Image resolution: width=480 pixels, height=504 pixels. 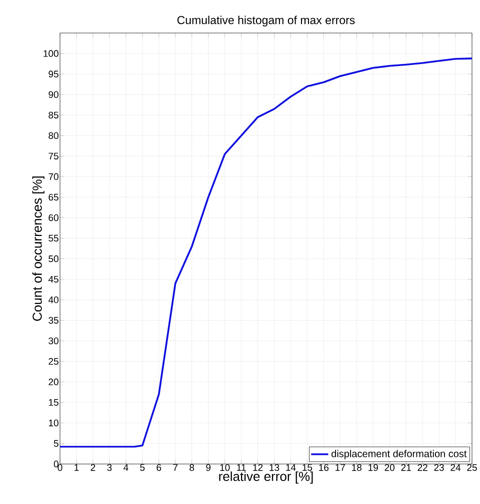 What do you see at coordinates (53, 156) in the screenshot?
I see `y-tick-label: 75` at bounding box center [53, 156].